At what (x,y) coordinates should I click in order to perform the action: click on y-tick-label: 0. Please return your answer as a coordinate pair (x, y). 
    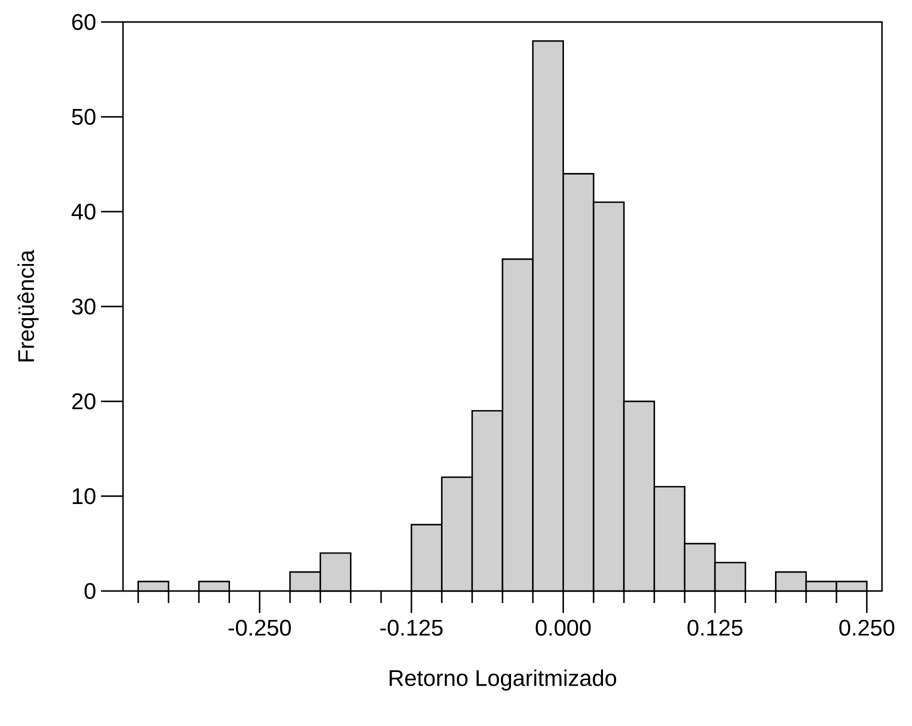
    Looking at the image, I should click on (90, 591).